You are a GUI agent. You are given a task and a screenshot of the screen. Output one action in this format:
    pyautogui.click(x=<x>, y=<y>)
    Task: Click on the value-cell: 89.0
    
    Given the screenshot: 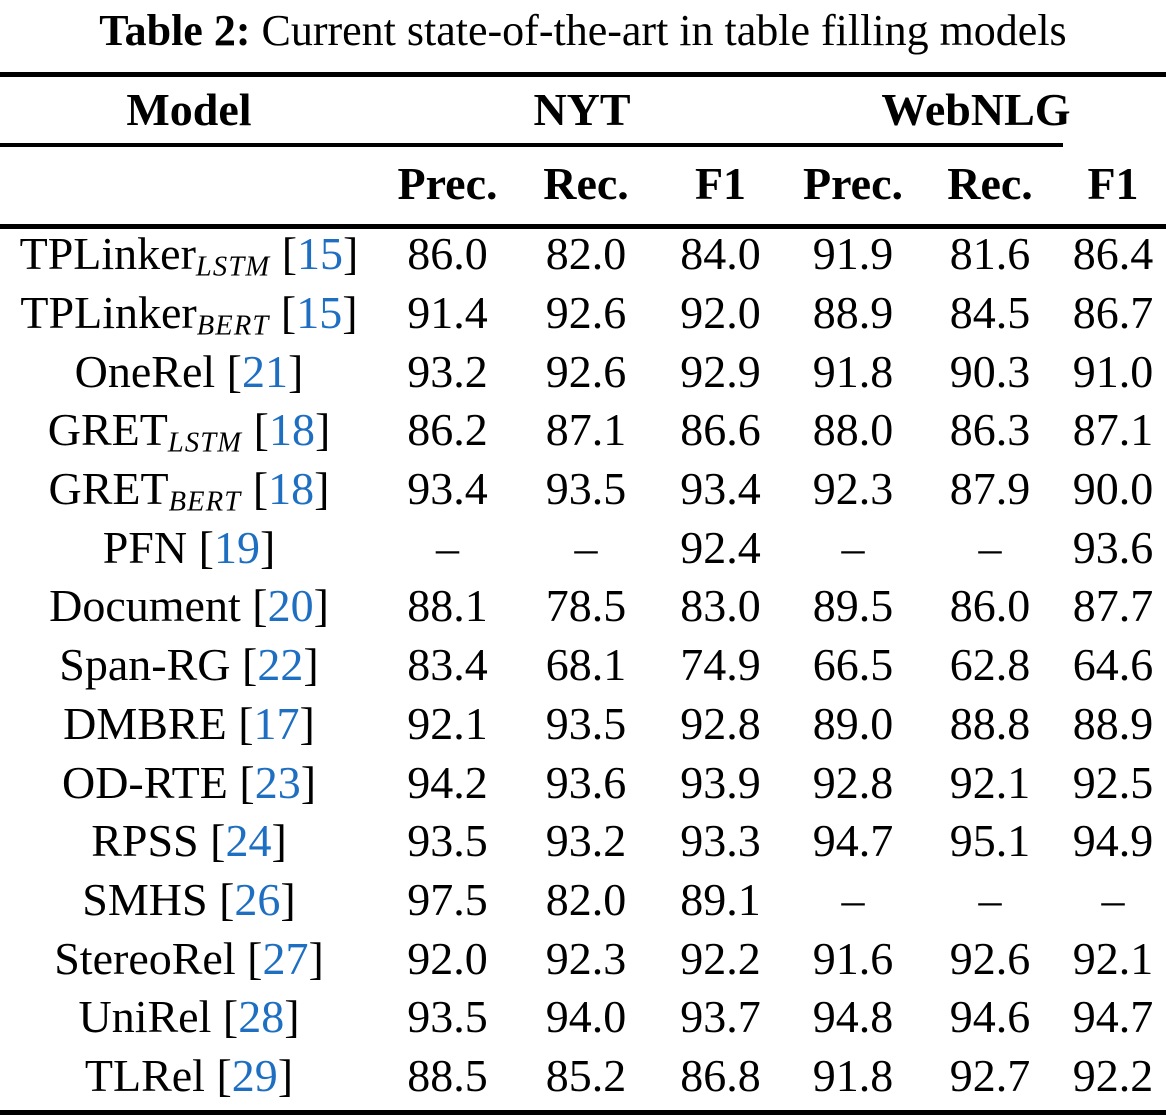 What is the action you would take?
    pyautogui.click(x=853, y=723)
    